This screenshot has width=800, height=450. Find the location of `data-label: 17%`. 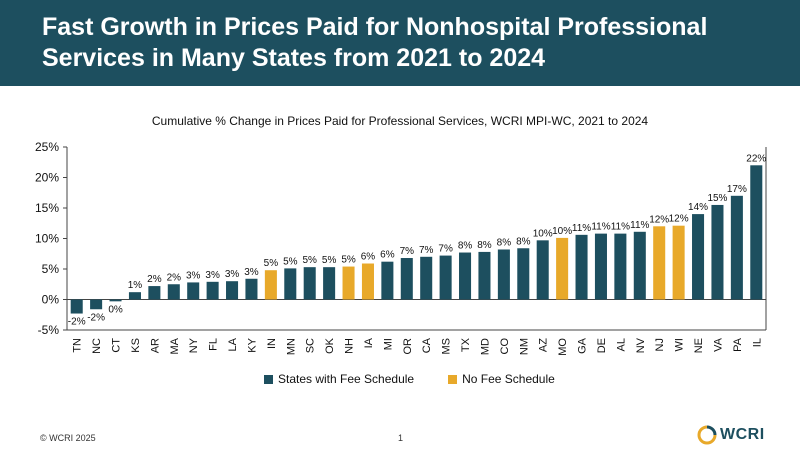

data-label: 17% is located at coordinates (737, 189).